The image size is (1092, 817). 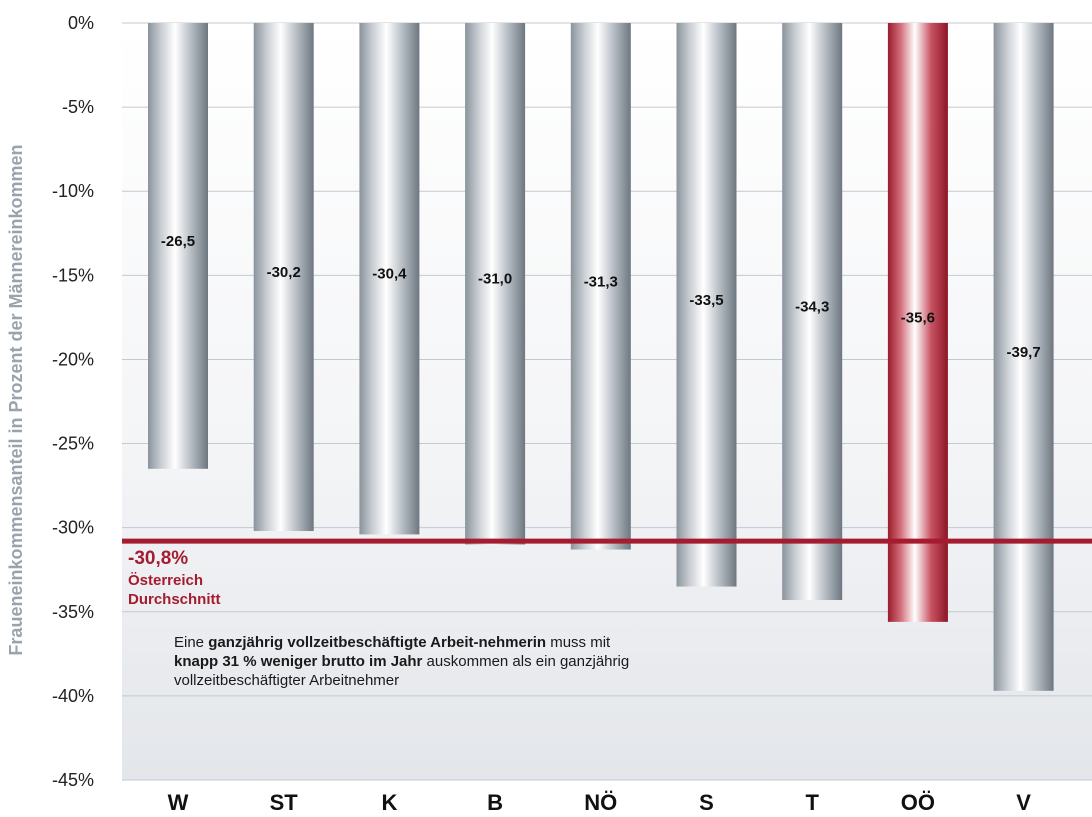 I want to click on y-tick-label: -15%, so click(x=73, y=275).